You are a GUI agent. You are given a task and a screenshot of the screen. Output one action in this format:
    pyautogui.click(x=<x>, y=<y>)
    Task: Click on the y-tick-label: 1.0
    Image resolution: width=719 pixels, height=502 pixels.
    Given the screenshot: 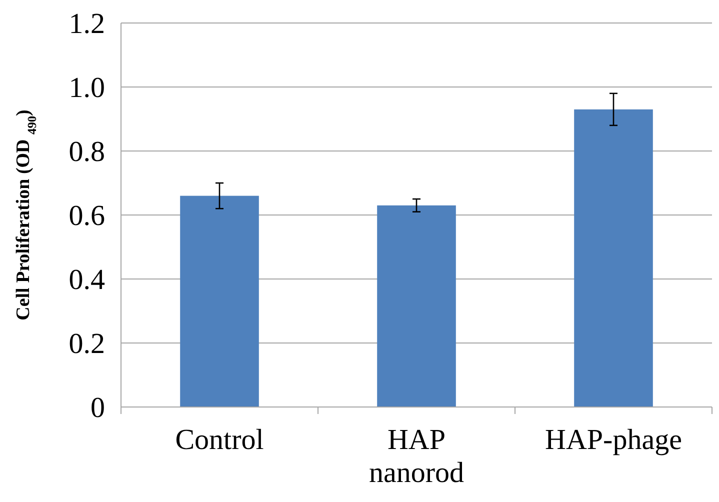 What is the action you would take?
    pyautogui.click(x=86, y=88)
    